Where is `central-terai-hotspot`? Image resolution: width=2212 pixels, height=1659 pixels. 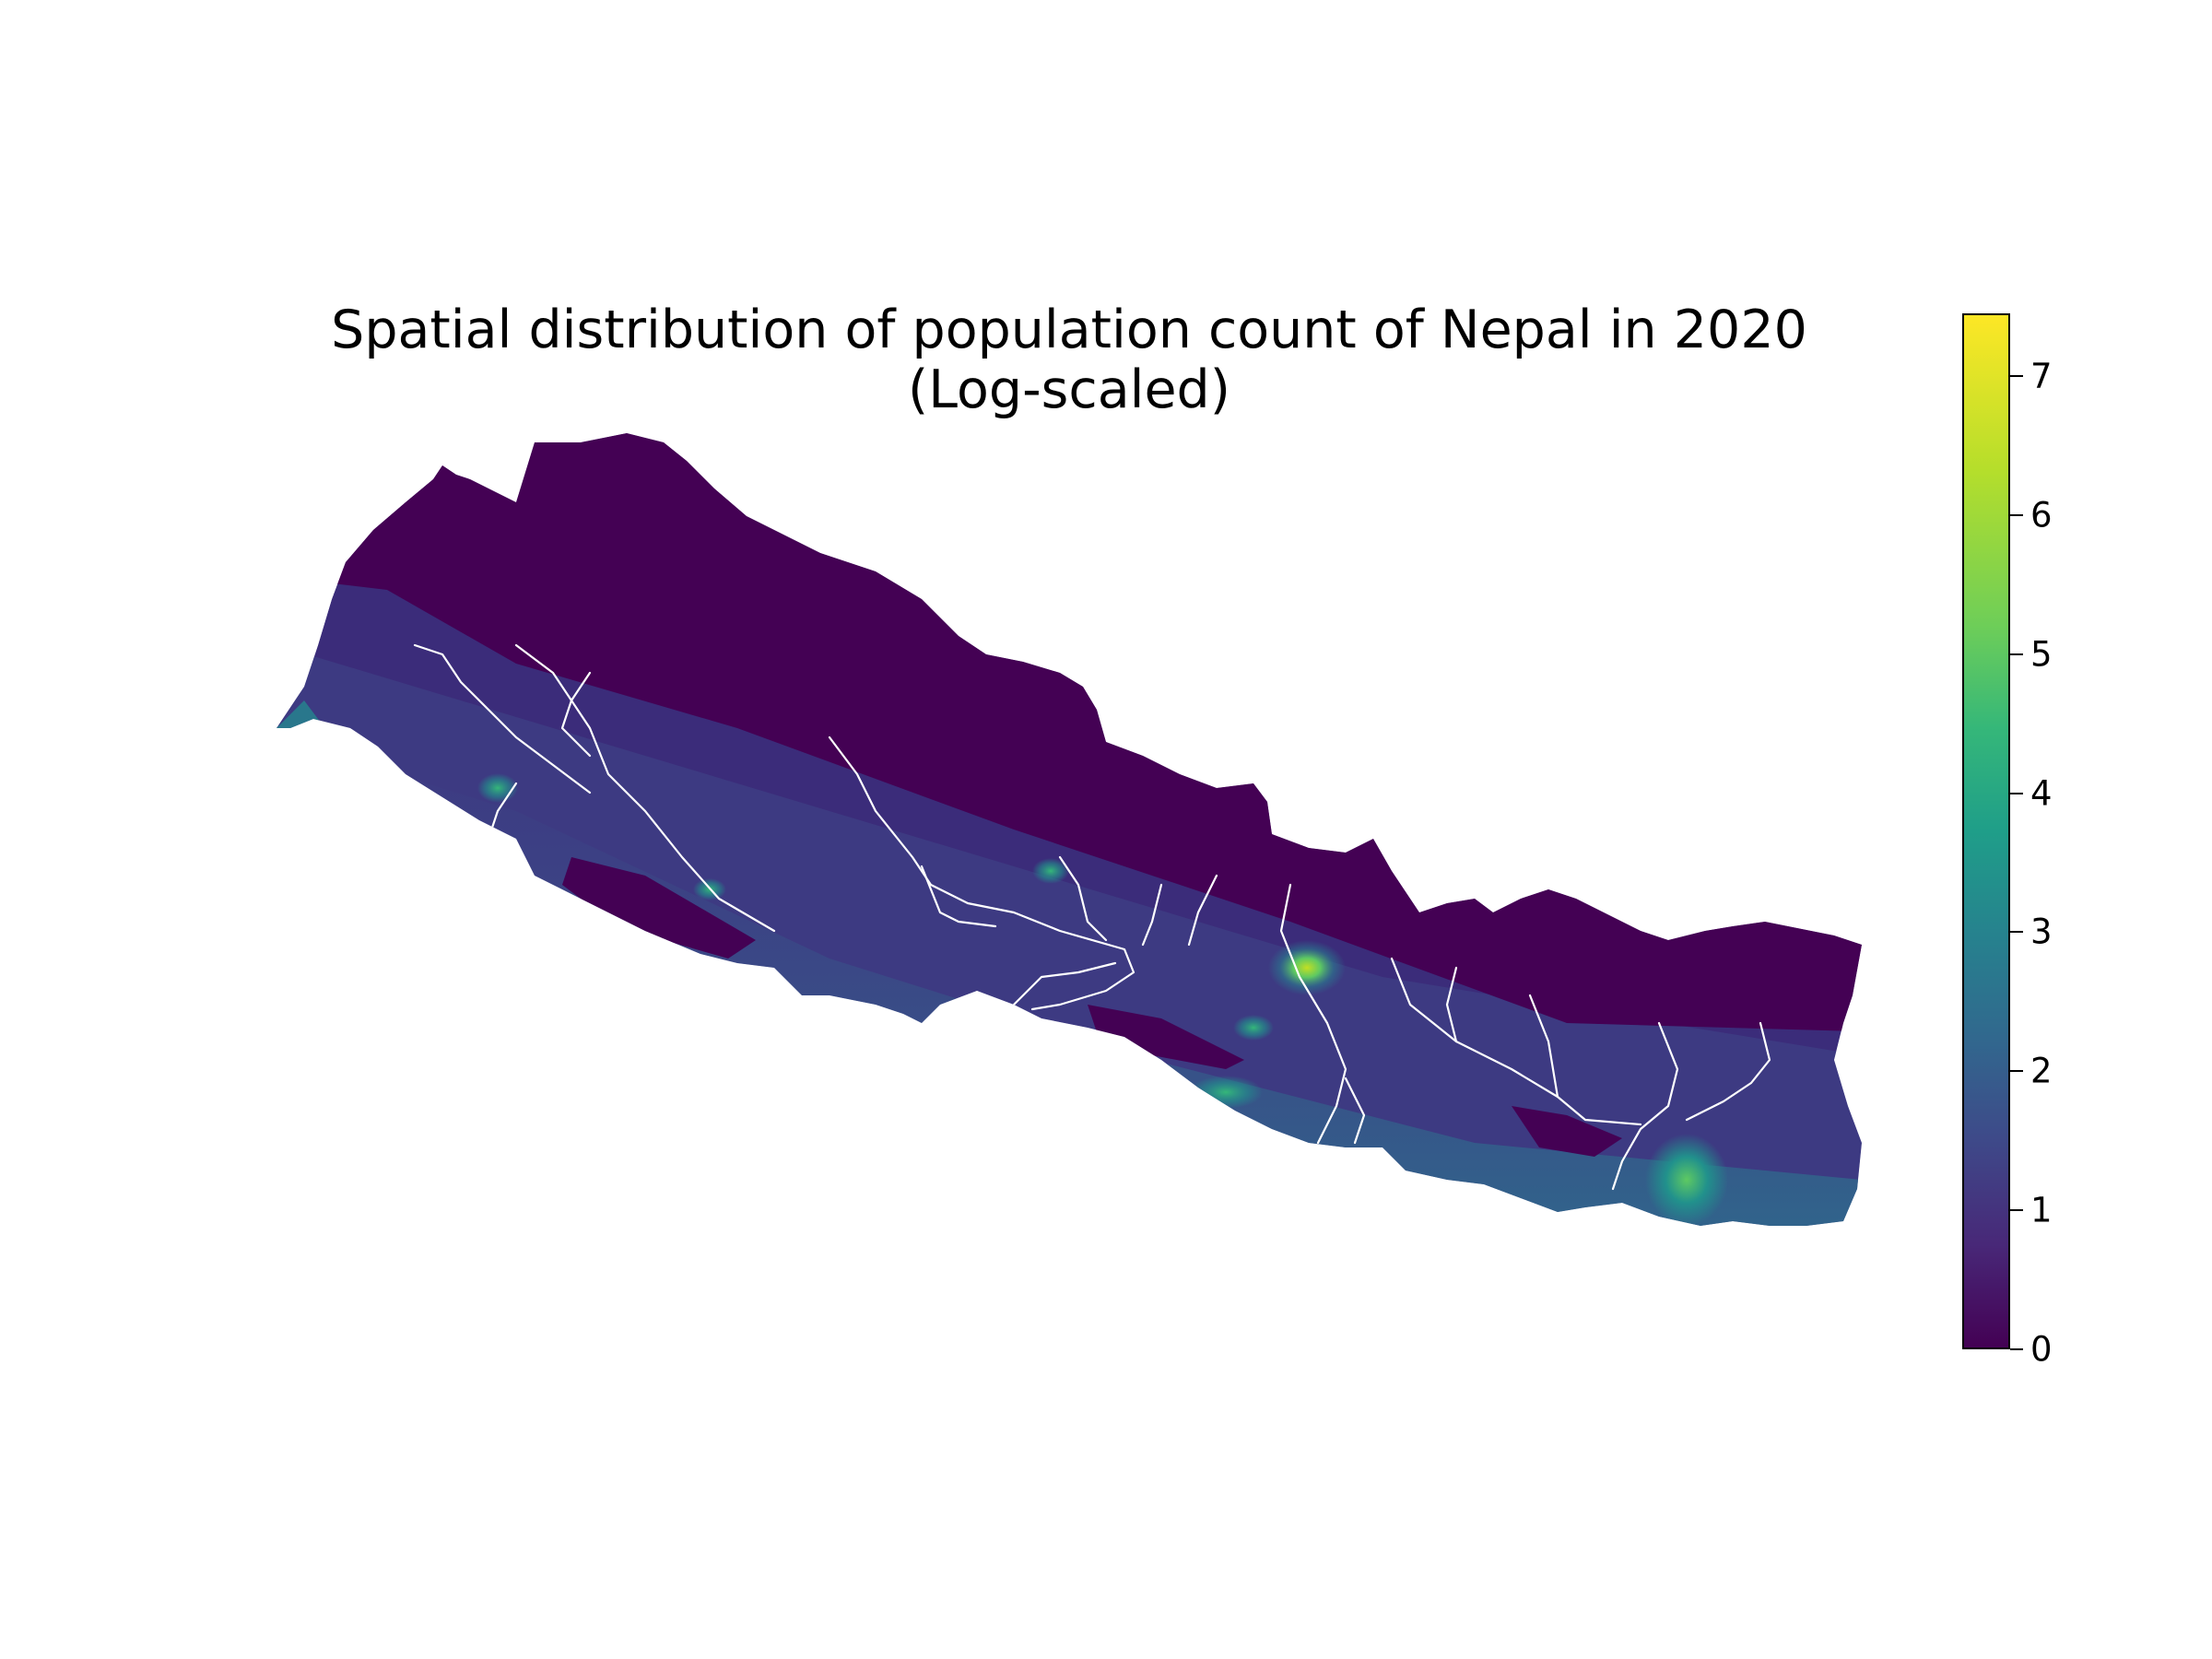 central-terai-hotspot is located at coordinates (1253, 1028).